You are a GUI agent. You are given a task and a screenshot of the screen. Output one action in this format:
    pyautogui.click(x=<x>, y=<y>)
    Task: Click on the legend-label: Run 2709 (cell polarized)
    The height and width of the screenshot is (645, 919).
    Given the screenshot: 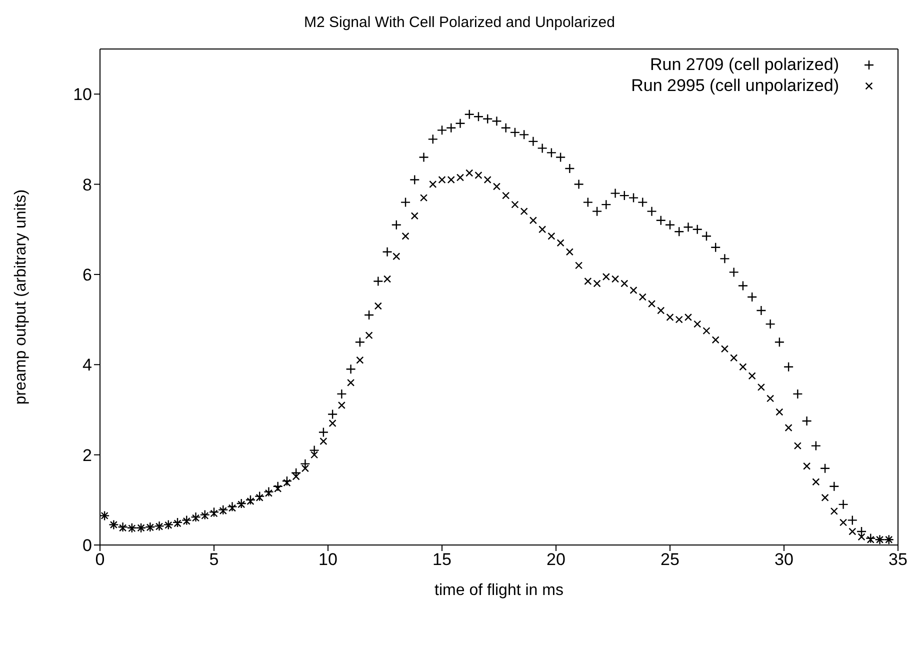 What is the action you would take?
    pyautogui.click(x=744, y=64)
    